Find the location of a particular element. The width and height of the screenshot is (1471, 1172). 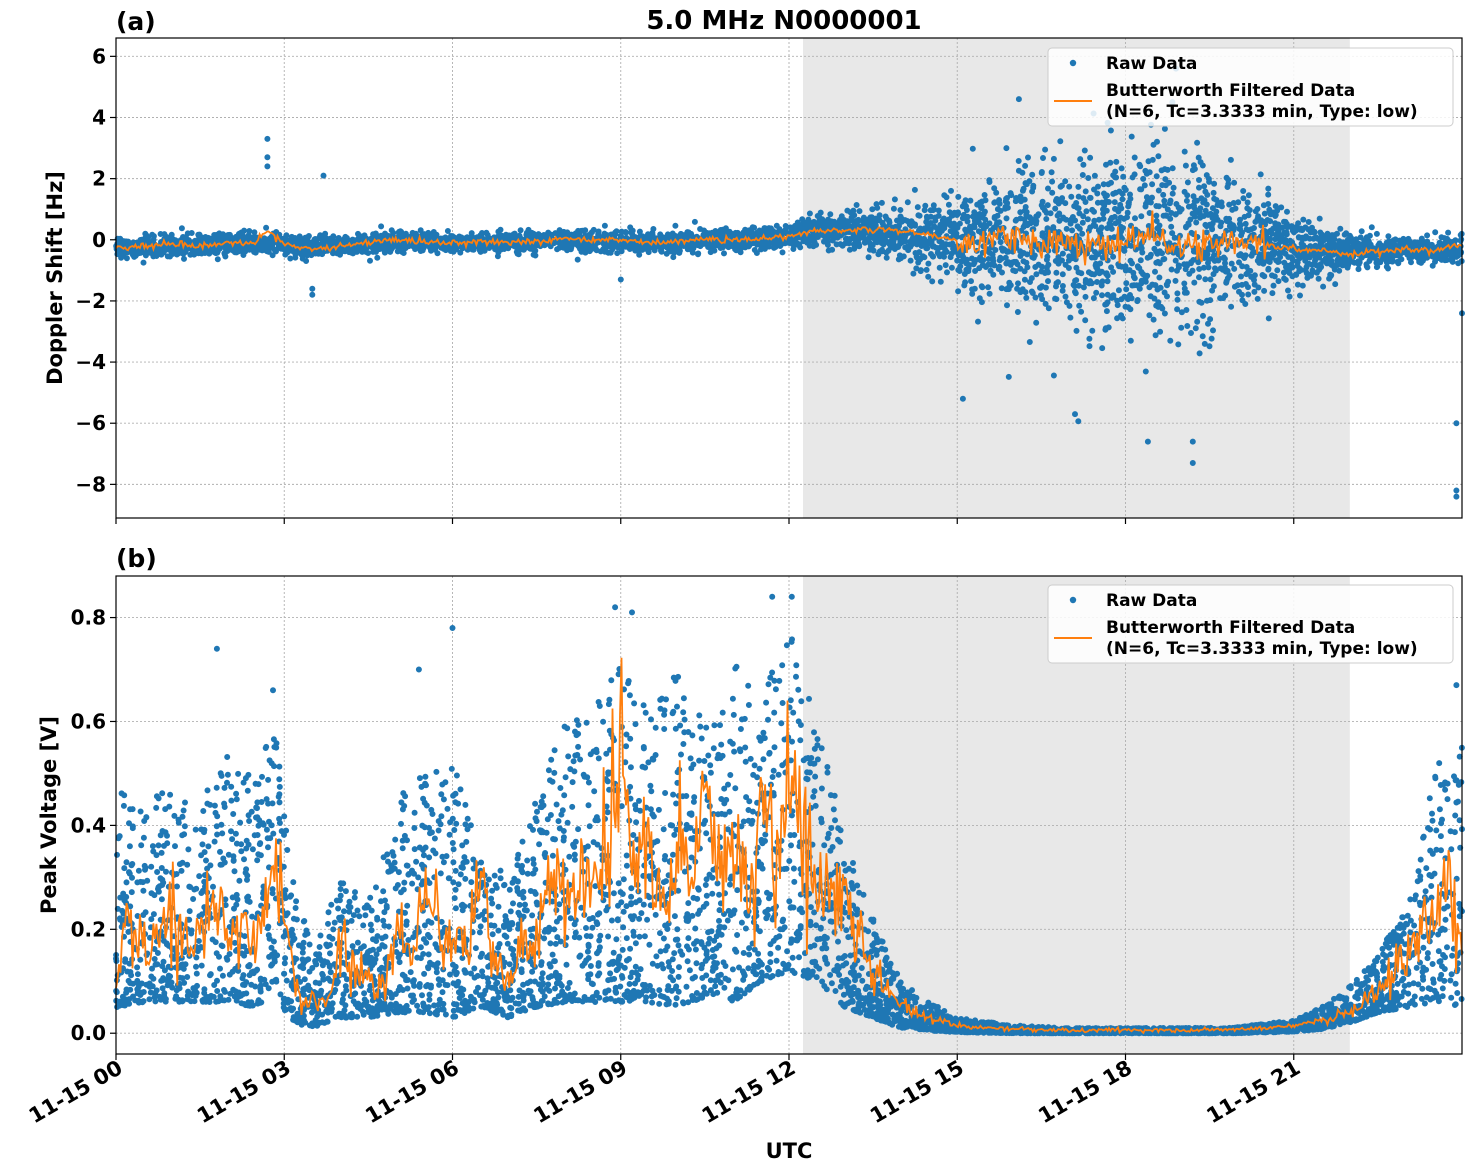

panel-a-filtered-line is located at coordinates (789, 238).